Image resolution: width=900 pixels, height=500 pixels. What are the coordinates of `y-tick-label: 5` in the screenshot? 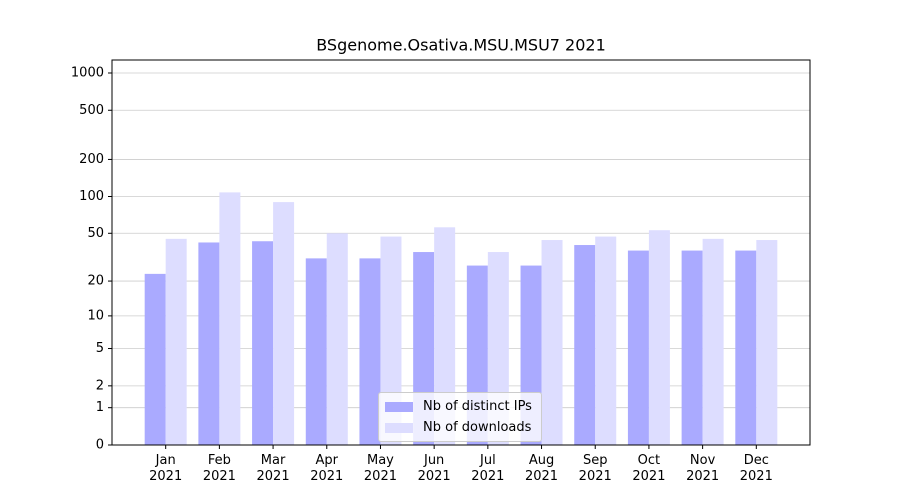 It's located at (100, 348).